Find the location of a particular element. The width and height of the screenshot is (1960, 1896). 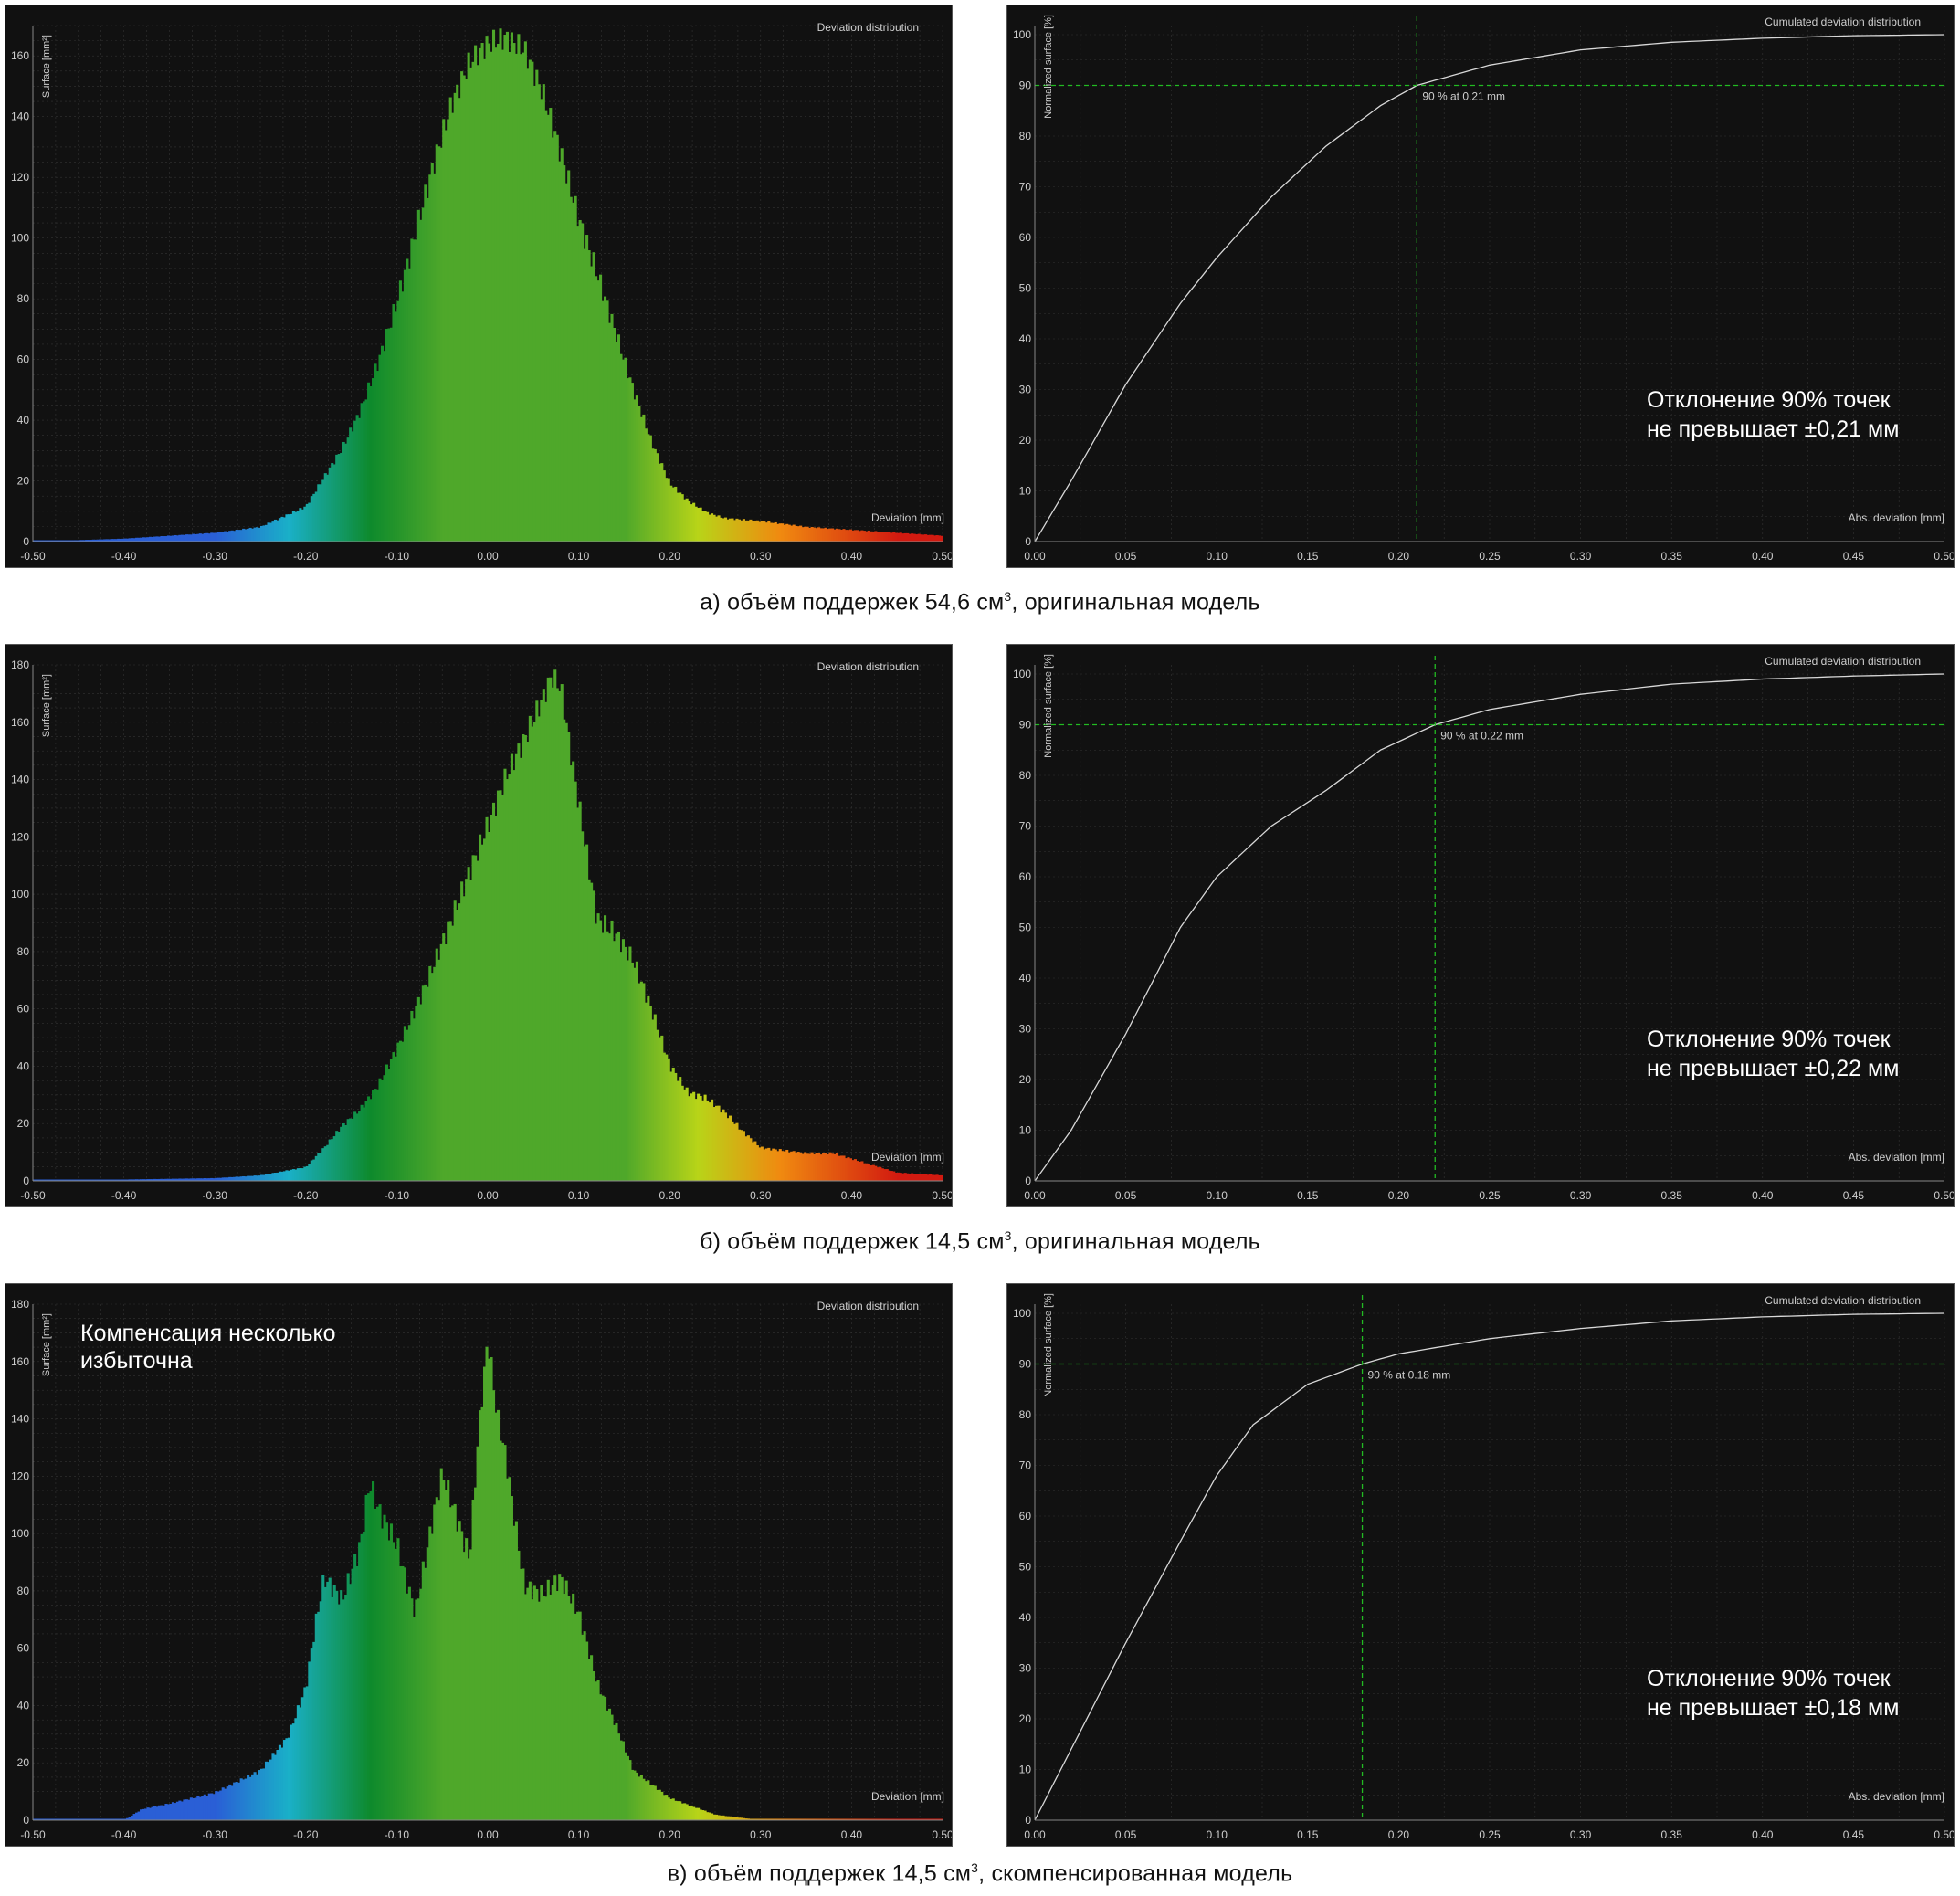

y-tick-label: 50 is located at coordinates (1025, 928).